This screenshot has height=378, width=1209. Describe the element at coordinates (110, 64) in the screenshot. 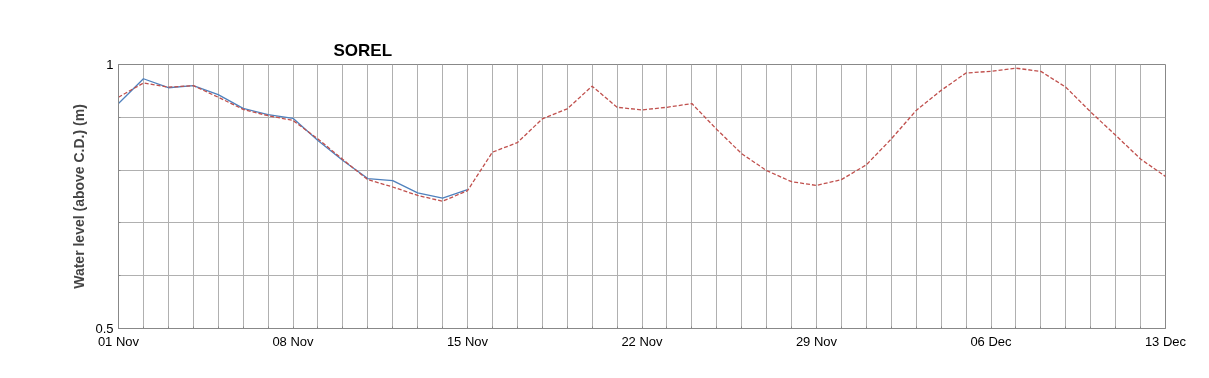

I see `y-tick-label: 1` at that location.